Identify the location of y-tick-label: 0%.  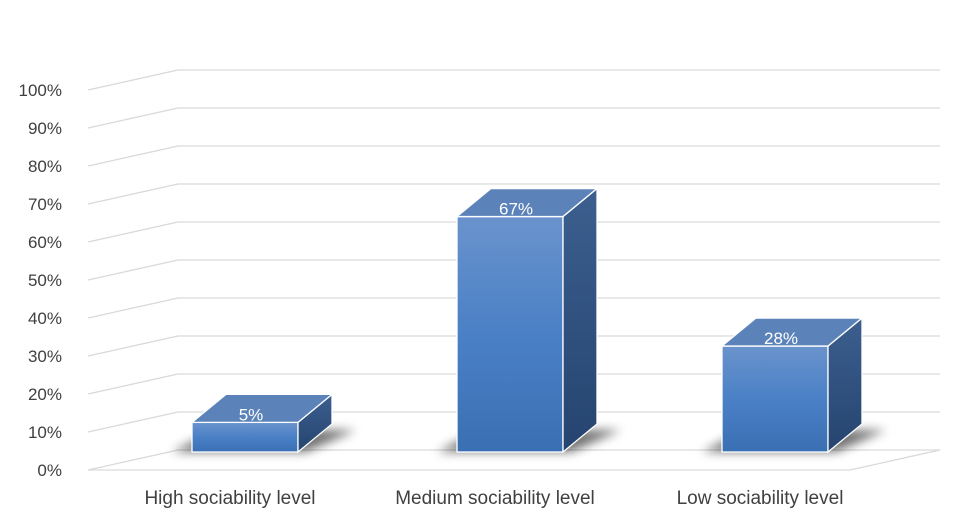
(49, 470).